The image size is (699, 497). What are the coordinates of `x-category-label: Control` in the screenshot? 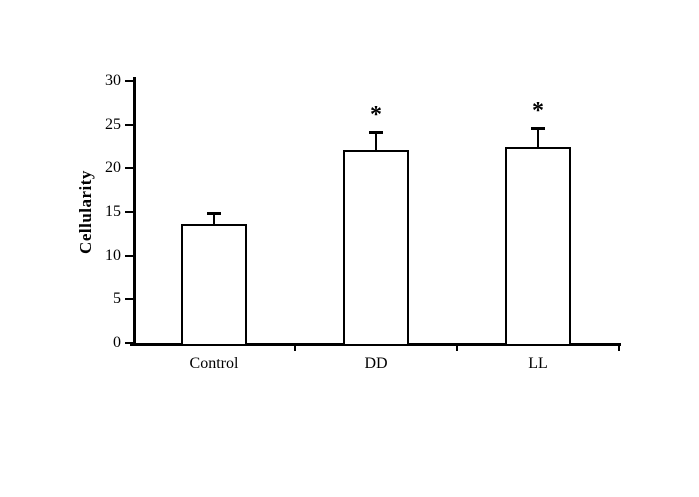 It's located at (214, 363).